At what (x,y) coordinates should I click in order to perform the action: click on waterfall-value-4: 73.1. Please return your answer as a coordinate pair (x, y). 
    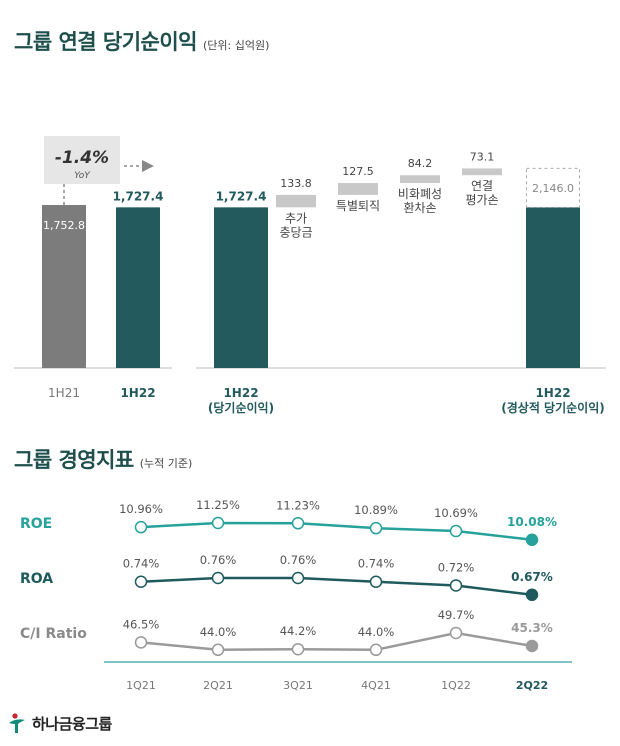
    Looking at the image, I should click on (482, 156).